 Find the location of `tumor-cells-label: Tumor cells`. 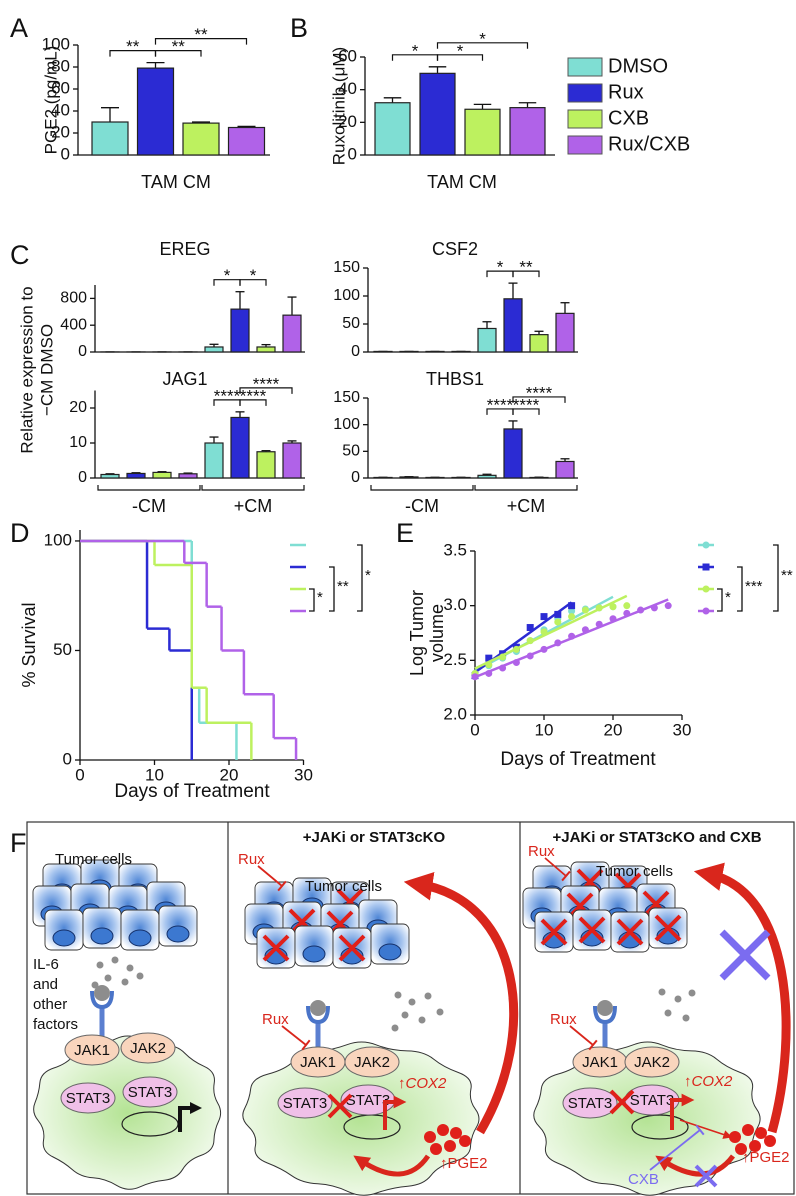

tumor-cells-label: Tumor cells is located at coordinates (93, 859).